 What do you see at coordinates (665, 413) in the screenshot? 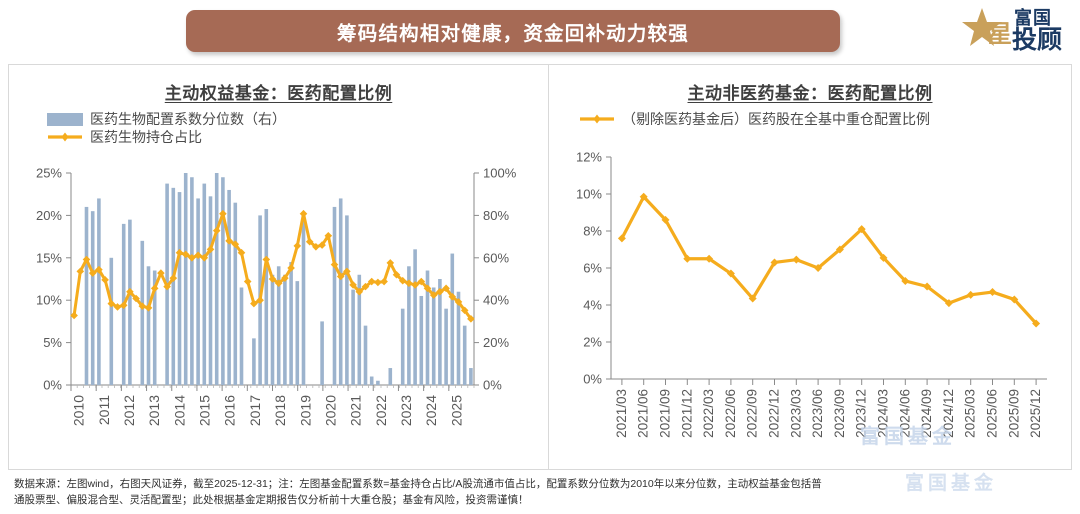
I see `x-tick-label: 2021/09` at bounding box center [665, 413].